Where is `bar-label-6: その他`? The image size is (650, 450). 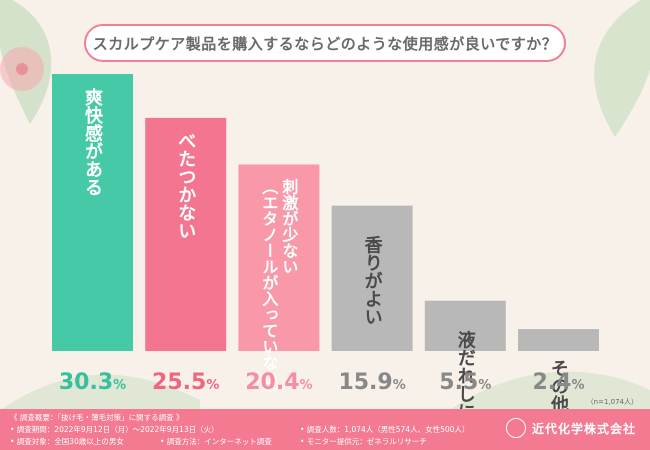 bar-label-6: その他 is located at coordinates (559, 384).